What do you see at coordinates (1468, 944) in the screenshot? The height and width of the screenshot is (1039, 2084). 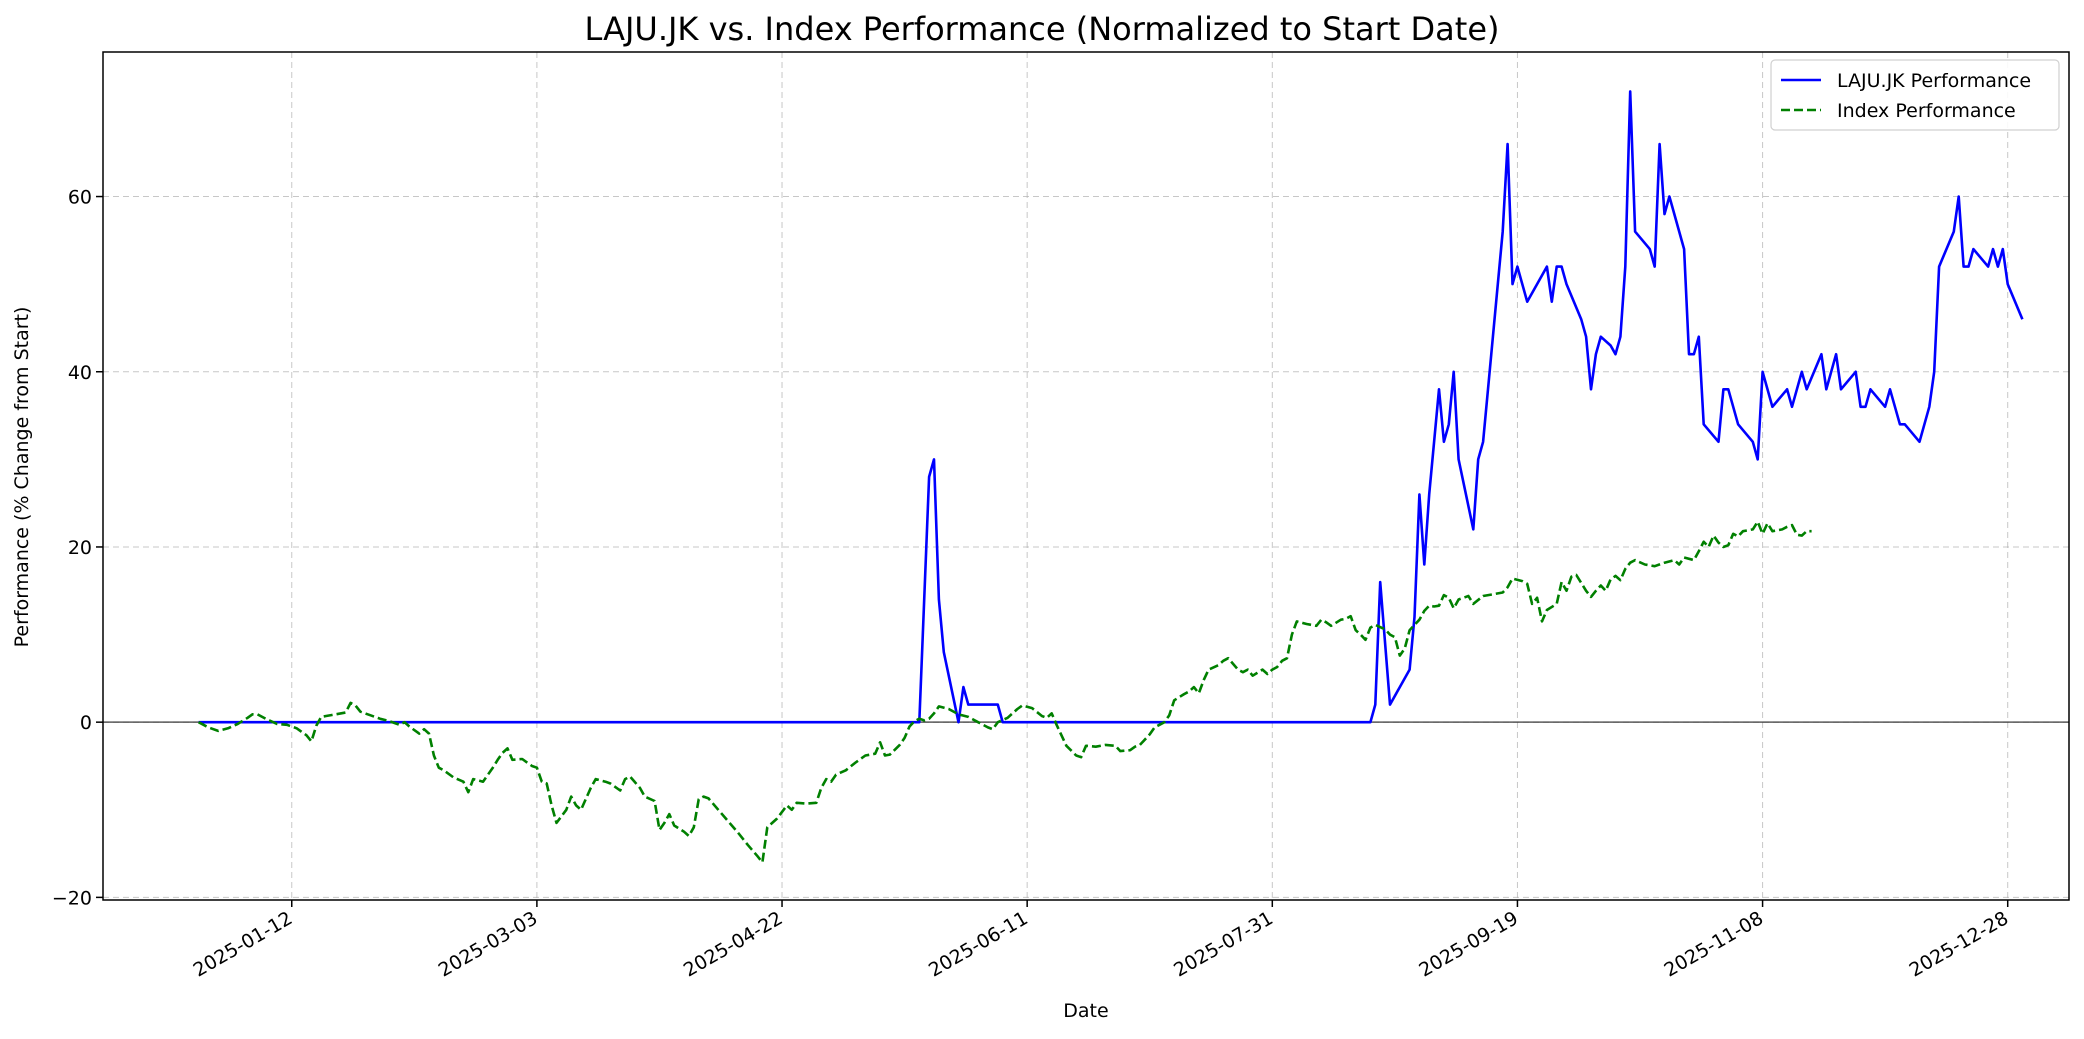 I see `x-tick-label: 2025-09-19` at bounding box center [1468, 944].